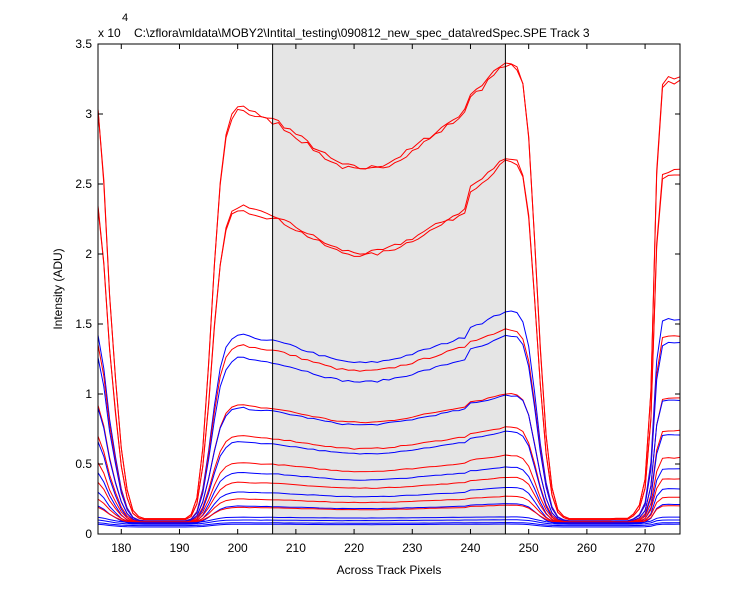 The height and width of the screenshot is (600, 750). Describe the element at coordinates (83, 324) in the screenshot. I see `y-tick-label: 1.5` at that location.